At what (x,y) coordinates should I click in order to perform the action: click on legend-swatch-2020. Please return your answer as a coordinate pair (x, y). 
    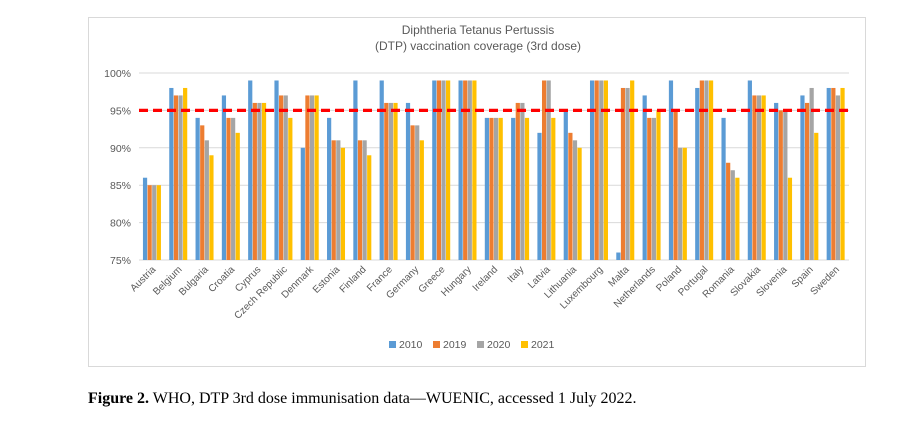
    Looking at the image, I should click on (480, 344).